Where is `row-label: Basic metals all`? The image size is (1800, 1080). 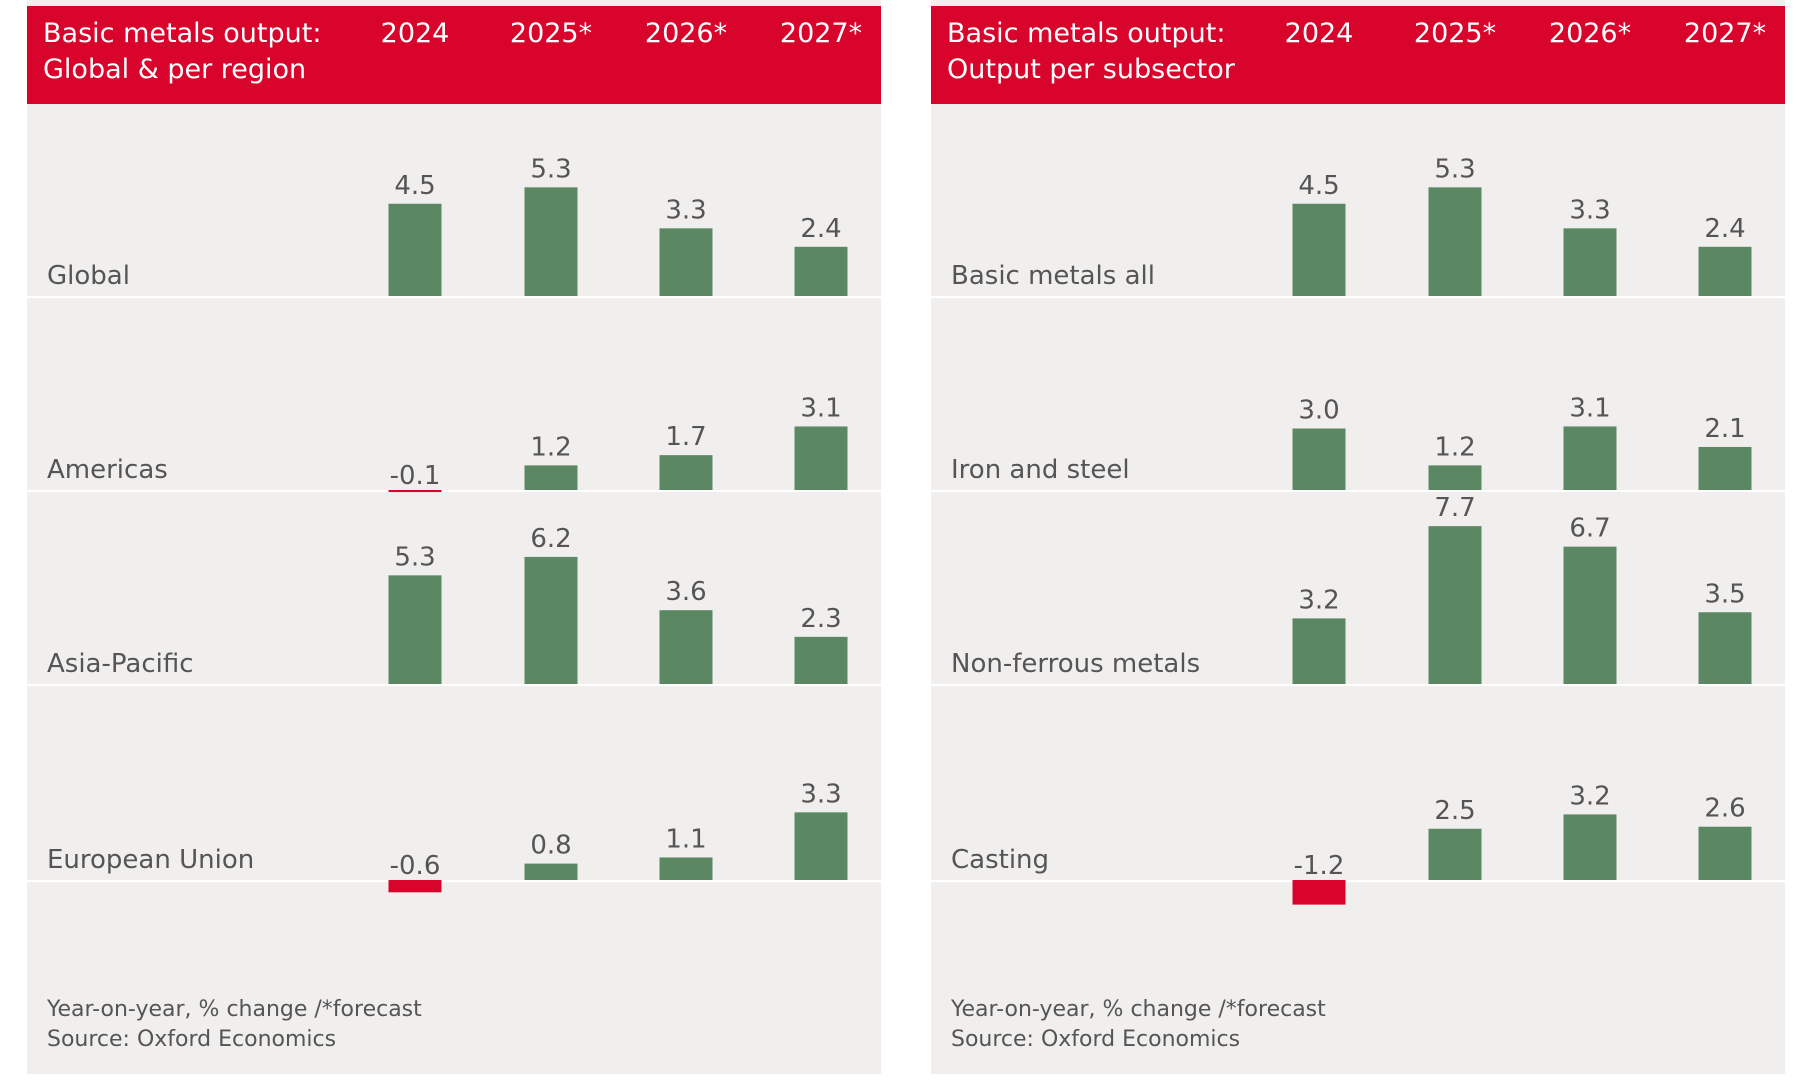
row-label: Basic metals all is located at coordinates (1053, 276).